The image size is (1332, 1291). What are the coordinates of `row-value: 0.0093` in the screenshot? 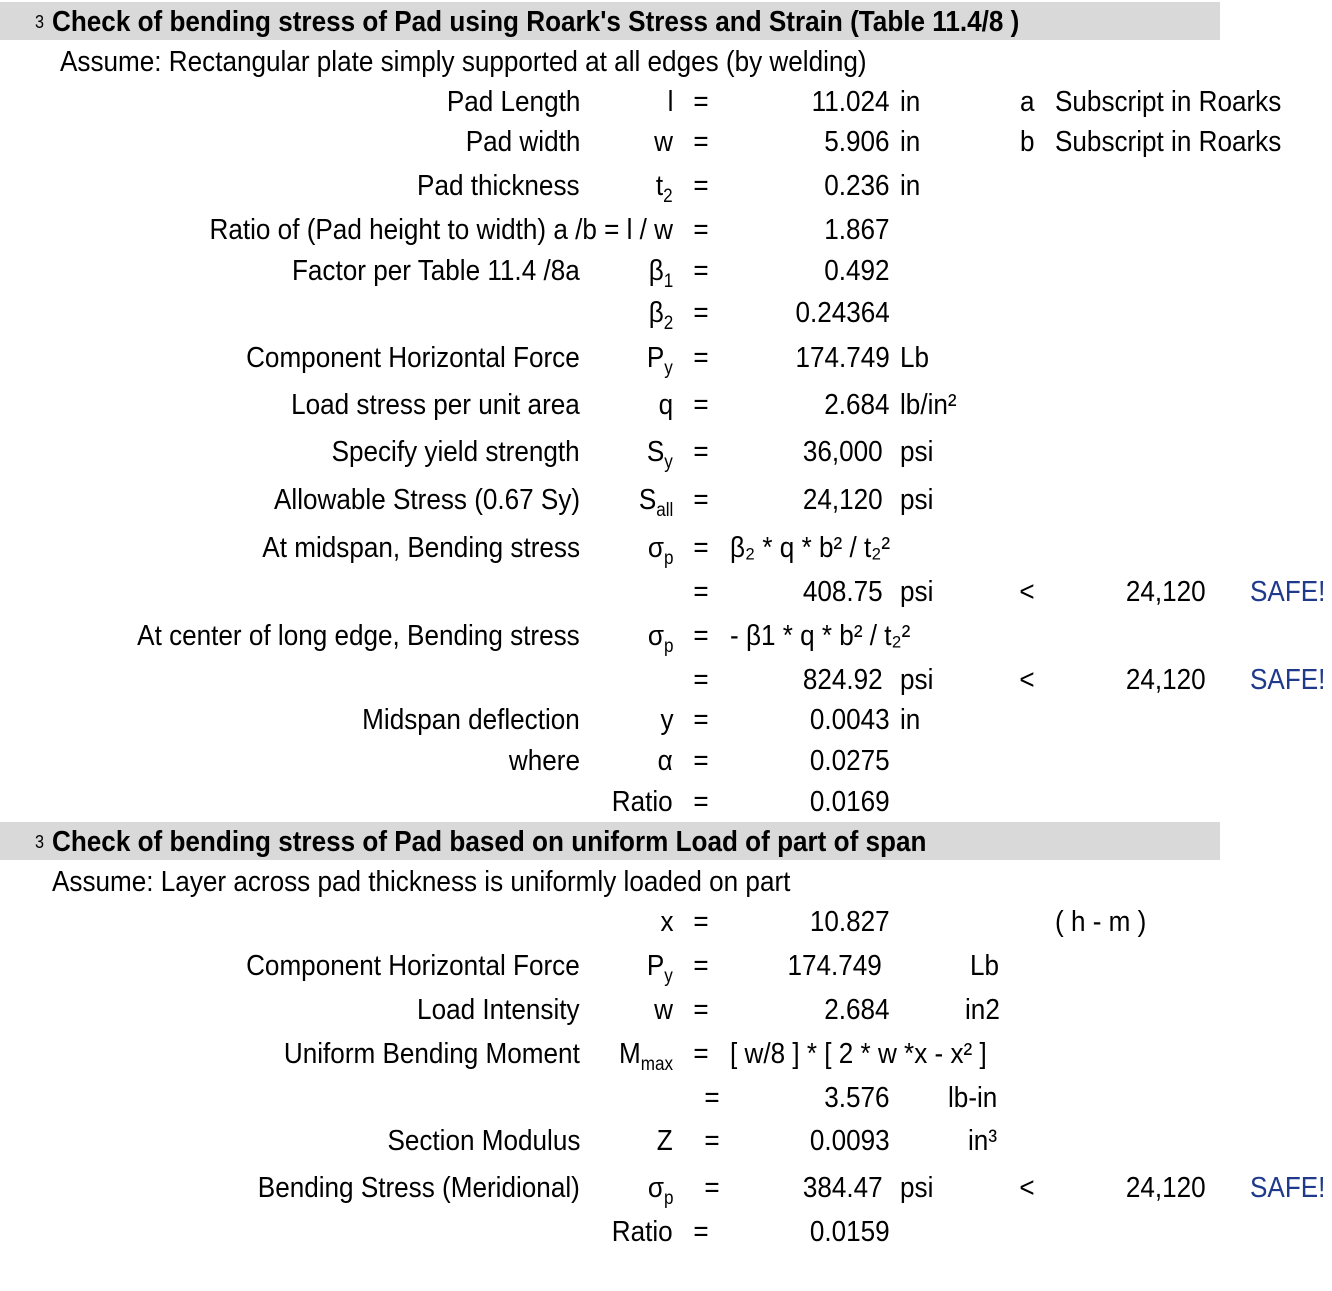 It's located at (850, 1141).